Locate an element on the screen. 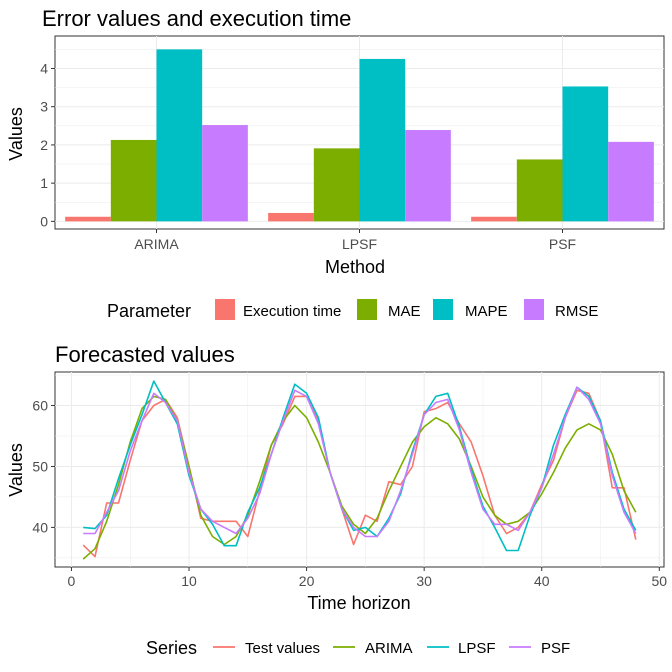  y-tick-label: 40 is located at coordinates (40, 527).